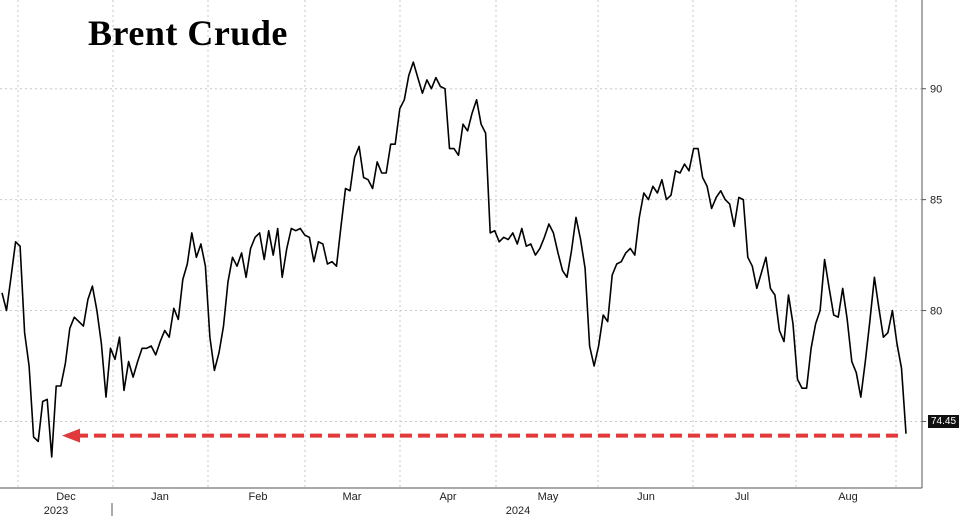 The height and width of the screenshot is (516, 960). I want to click on chart-title: Brent Crude, so click(188, 33).